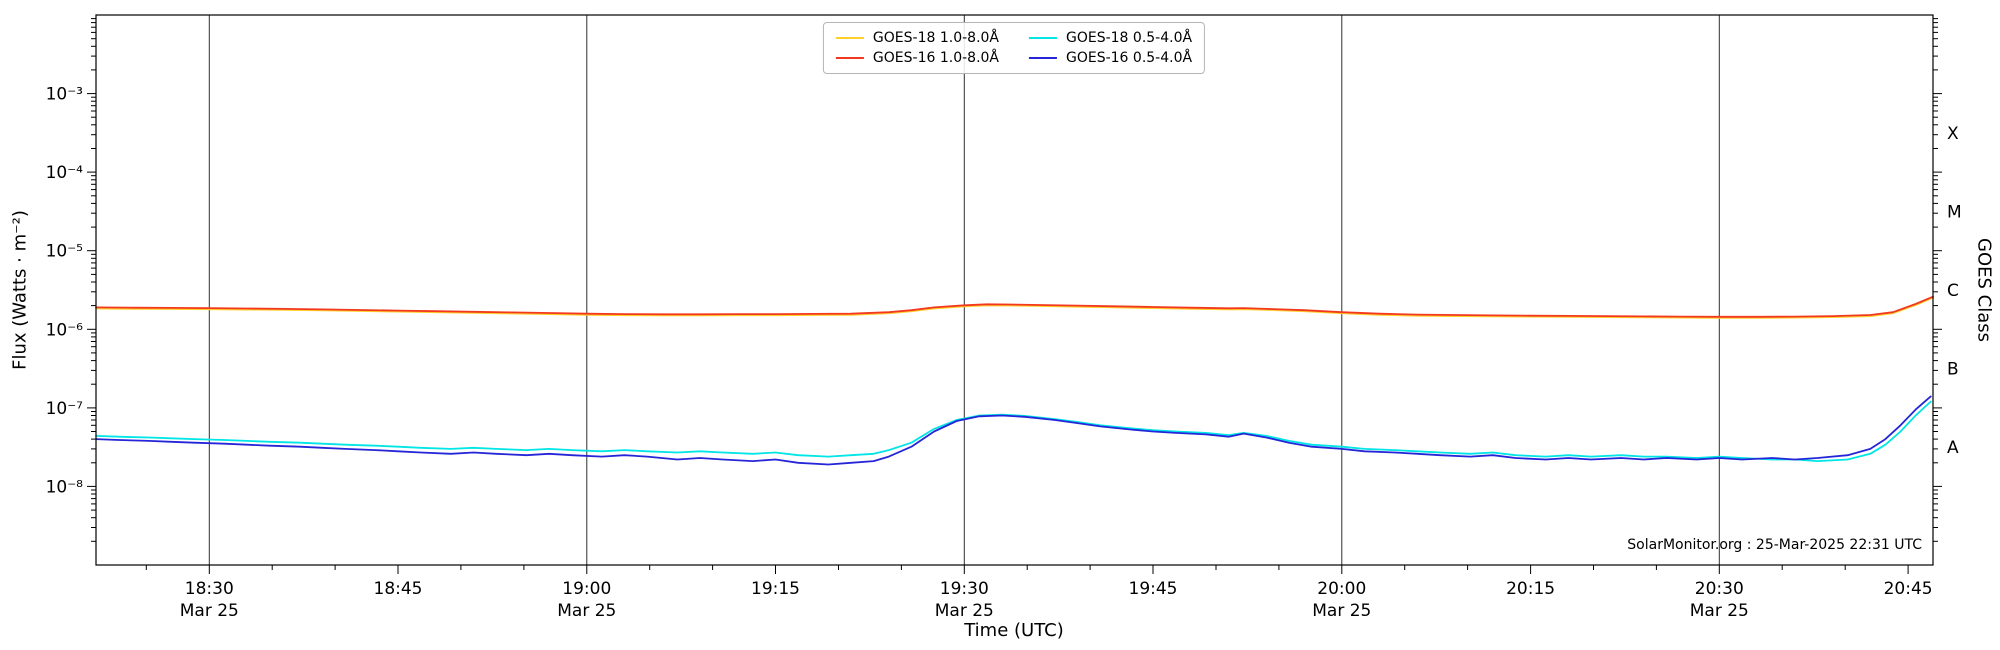  What do you see at coordinates (209, 589) in the screenshot?
I see `svg-text: 18:30` at bounding box center [209, 589].